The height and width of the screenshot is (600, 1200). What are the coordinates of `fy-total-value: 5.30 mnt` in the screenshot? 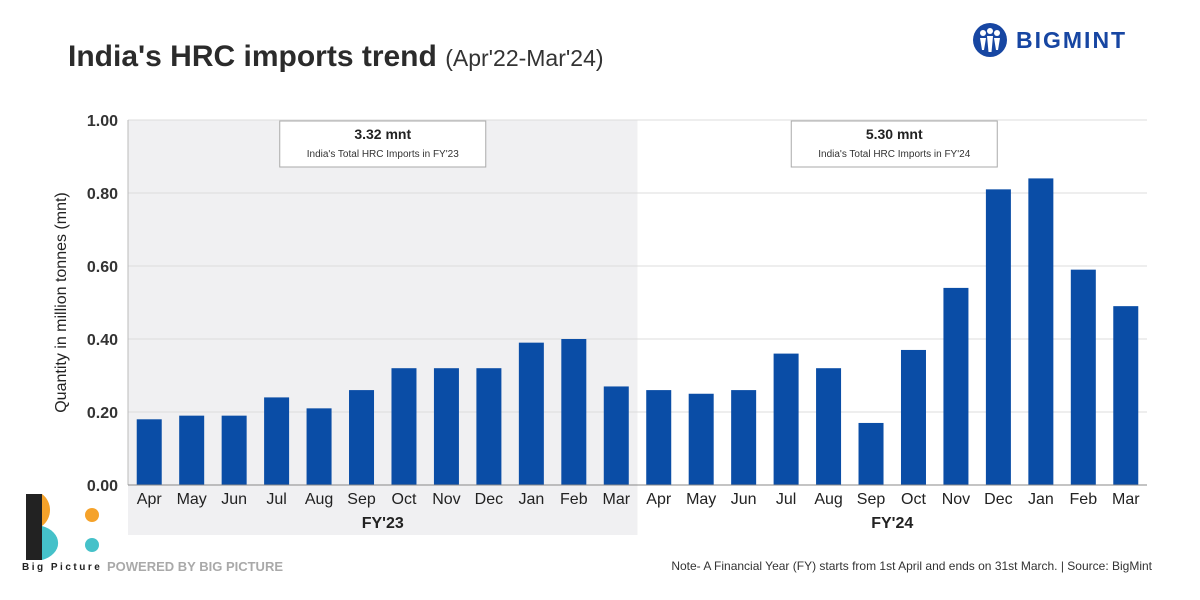 It's located at (894, 134).